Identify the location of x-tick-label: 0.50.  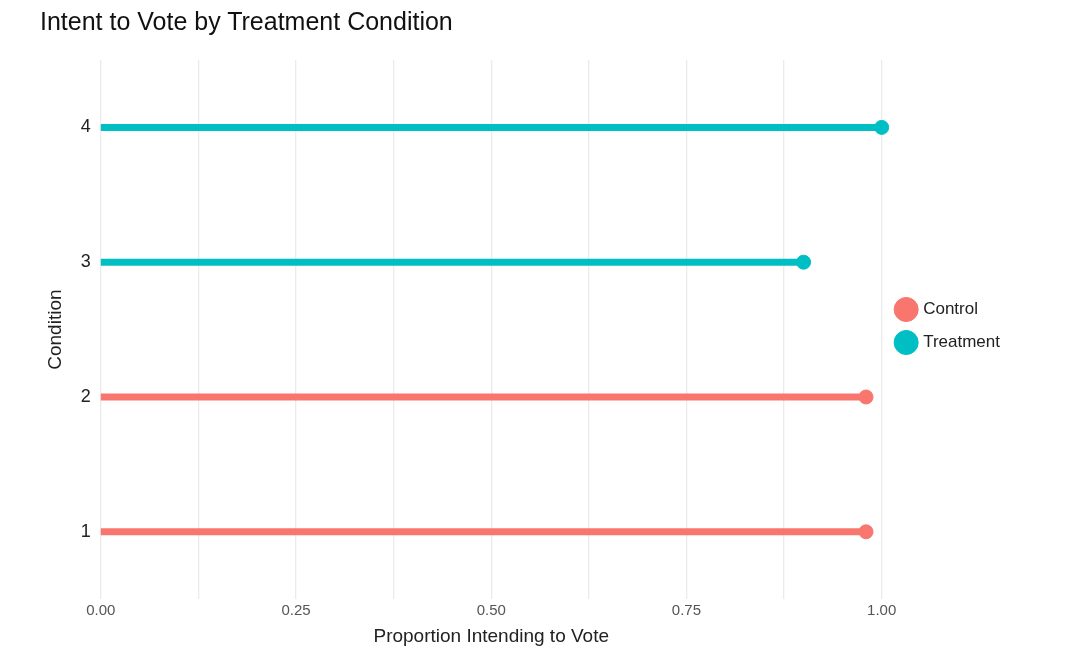
(491, 610).